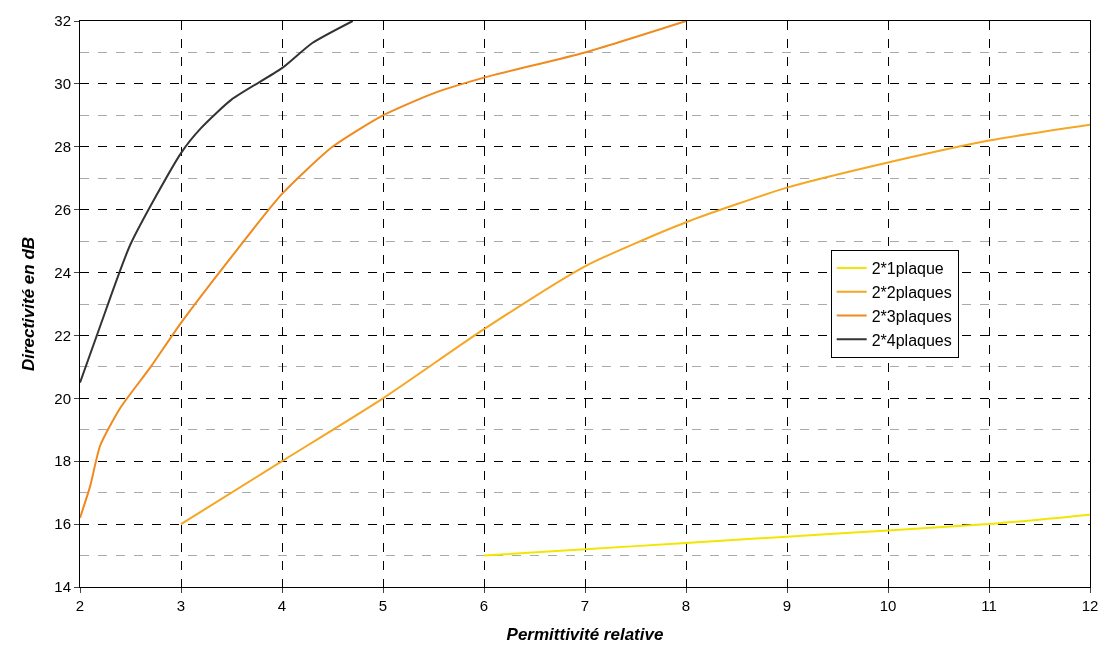 The height and width of the screenshot is (659, 1110). What do you see at coordinates (907, 269) in the screenshot?
I see `legend-label: 2*1plaque` at bounding box center [907, 269].